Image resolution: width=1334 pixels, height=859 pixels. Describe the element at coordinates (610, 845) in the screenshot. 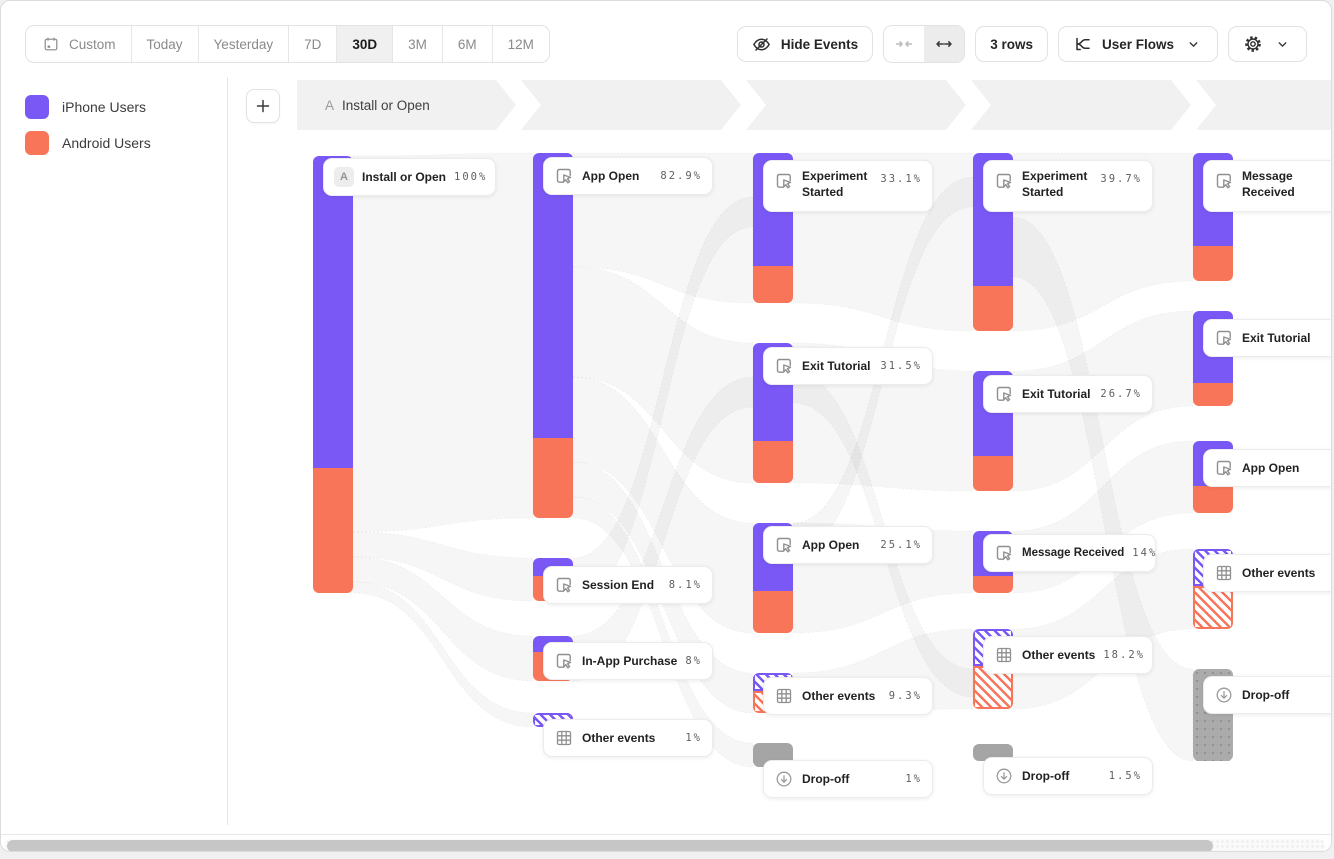

I see `horizontal-scrollbar-thumb` at that location.